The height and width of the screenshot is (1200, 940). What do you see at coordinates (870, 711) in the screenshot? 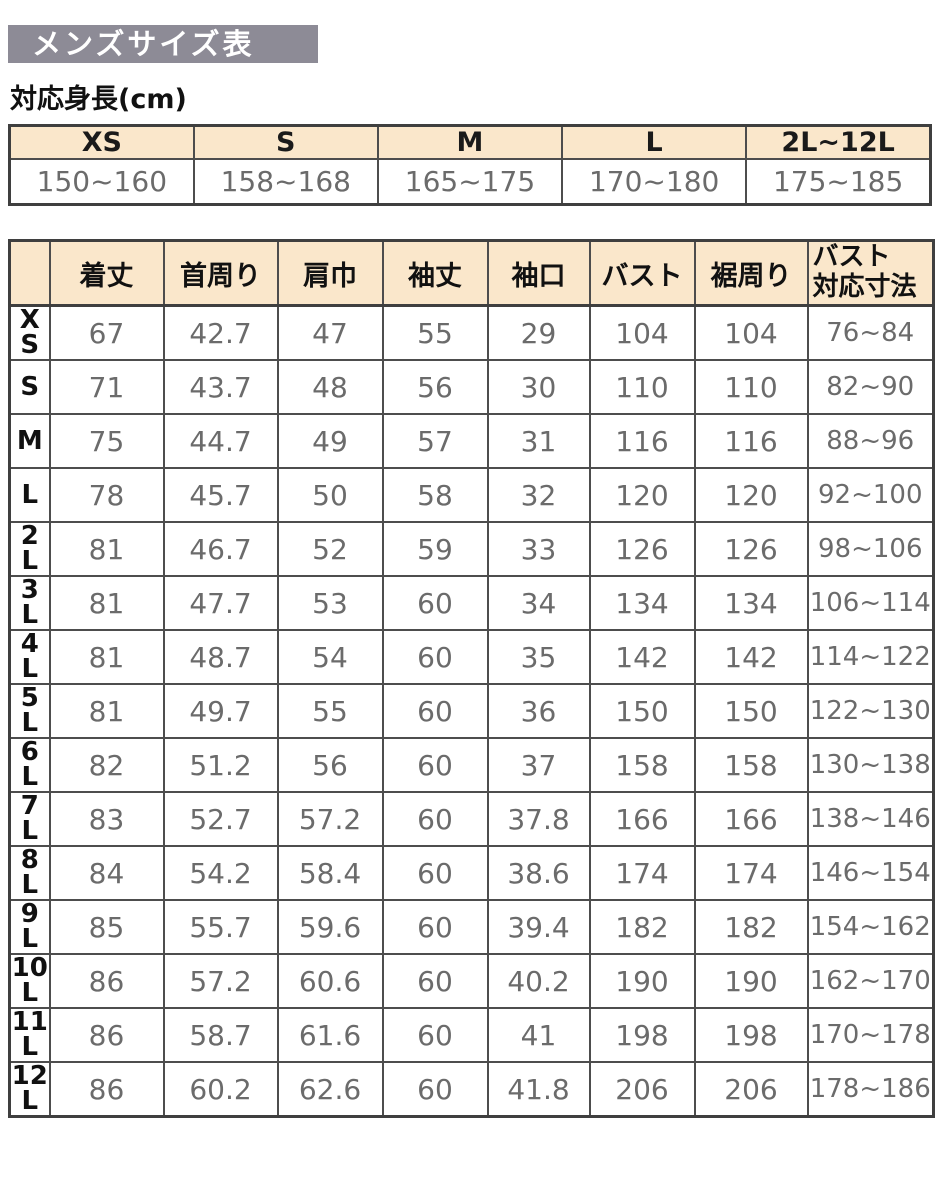
I see `size-value-cell: 122~130` at bounding box center [870, 711].